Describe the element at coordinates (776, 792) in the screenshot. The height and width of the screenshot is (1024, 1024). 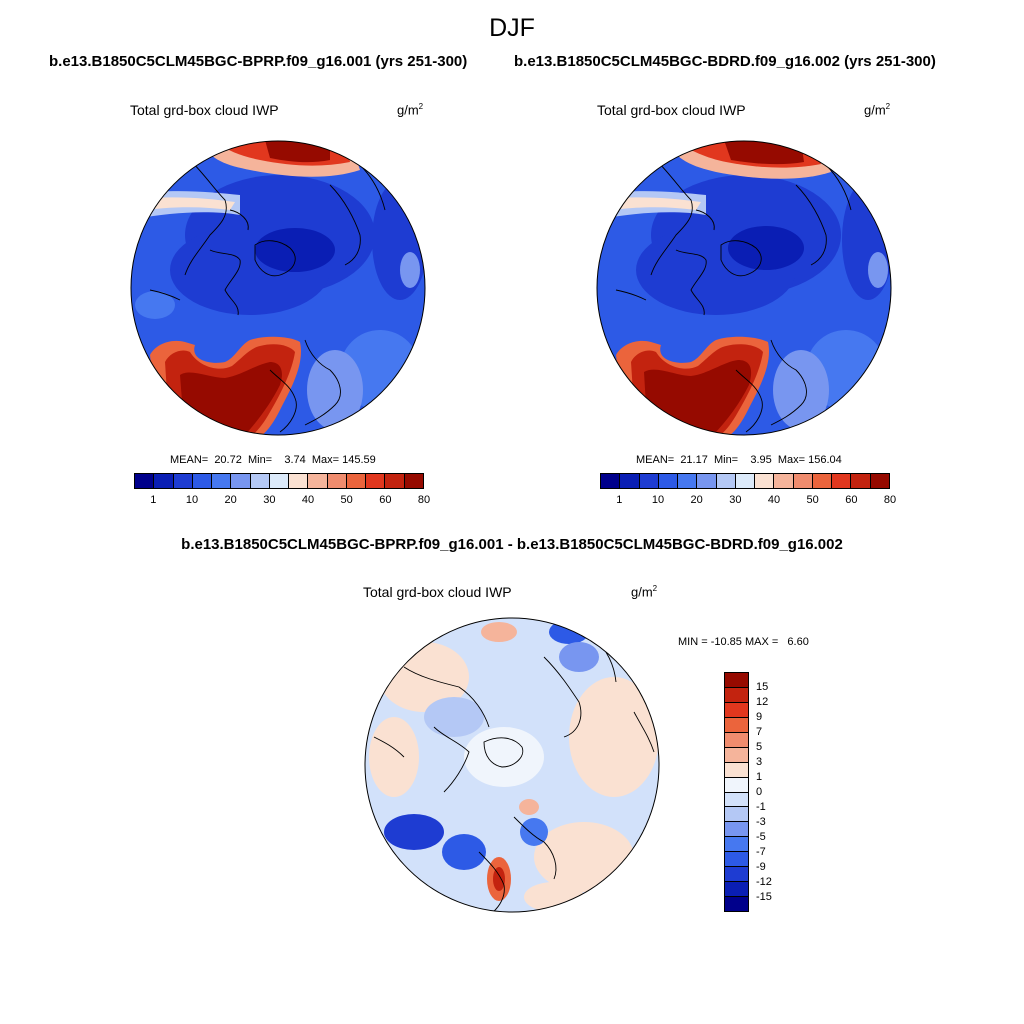
I see `panel3-colorbar-ticks: 15 12 9 7 5 3 1 0 -1 -3 -5 -7 -9 -12 -15` at that location.